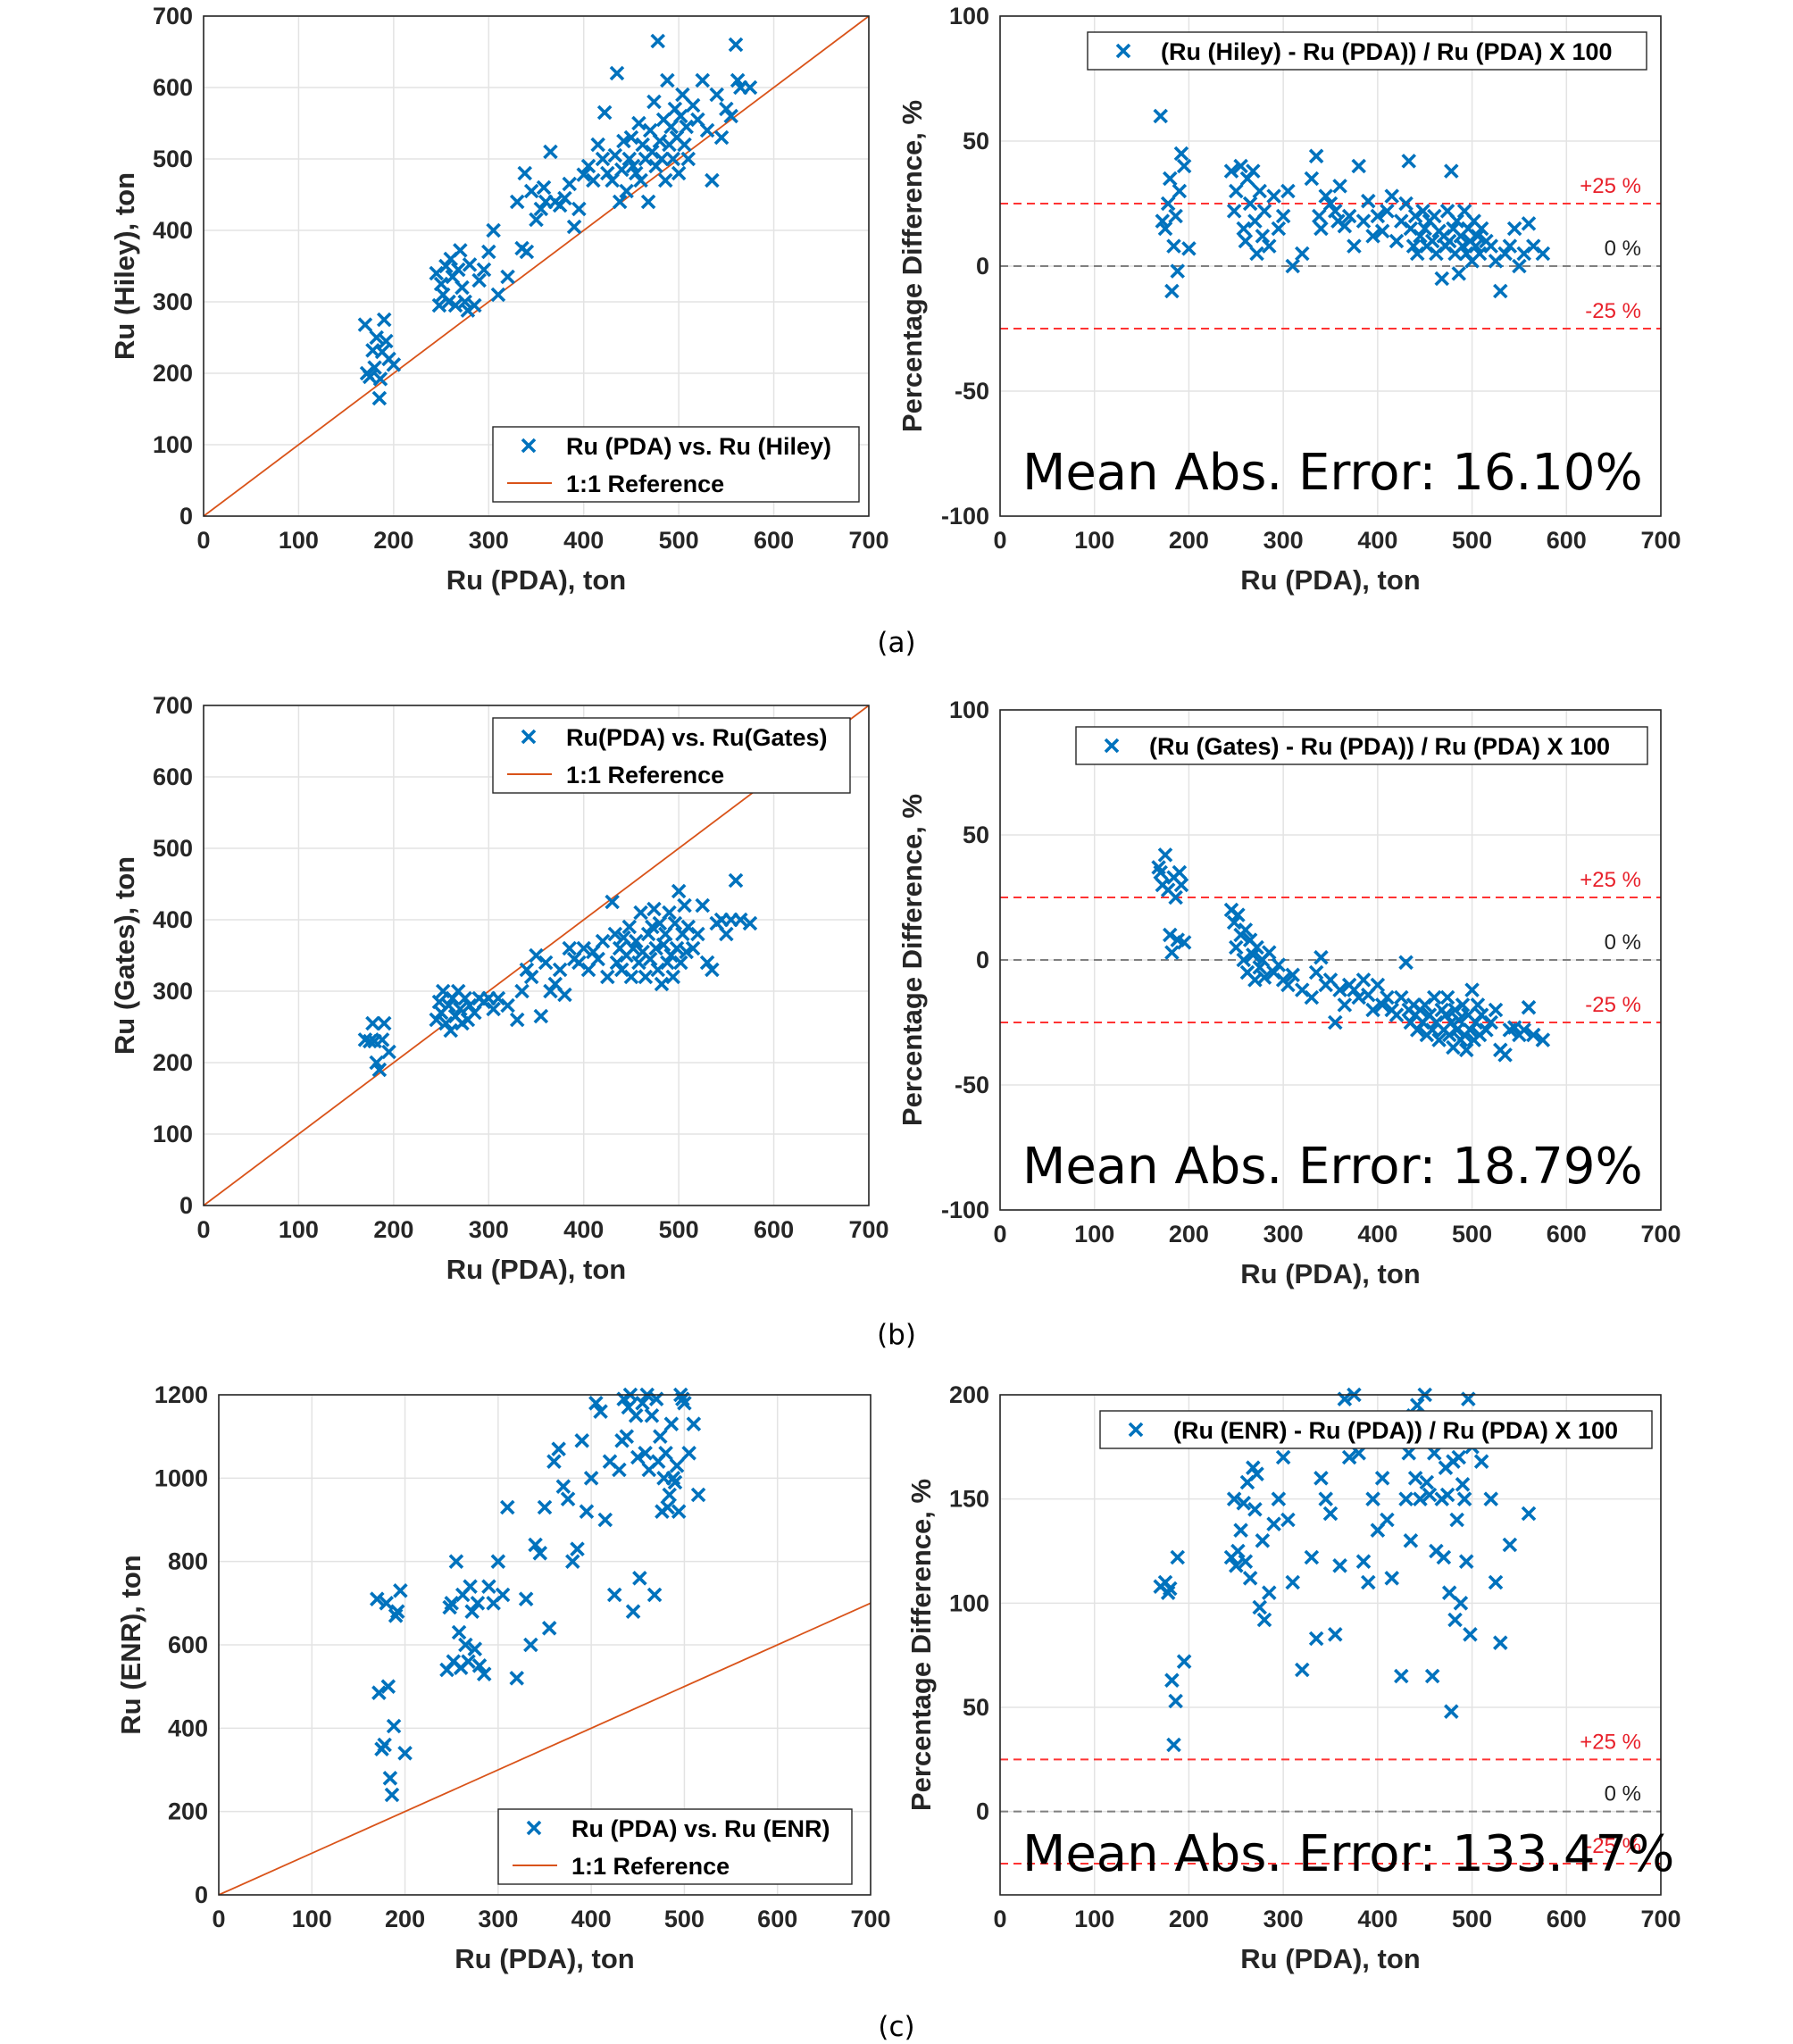  What do you see at coordinates (1332, 1167) in the screenshot?
I see `panel-b-right-mae-annotation: Mean Abs. Error: 18.79%` at bounding box center [1332, 1167].